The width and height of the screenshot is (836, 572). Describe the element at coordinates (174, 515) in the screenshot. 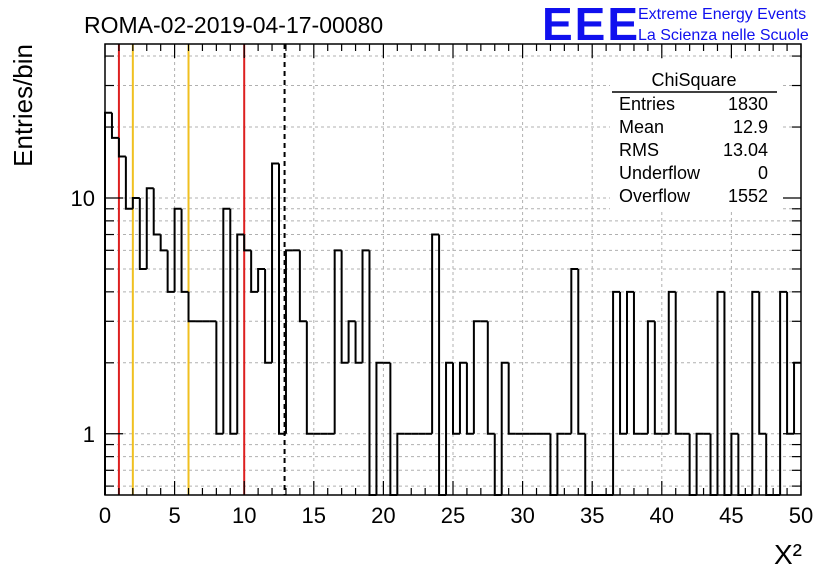

I see `x-tick-label: 5` at that location.